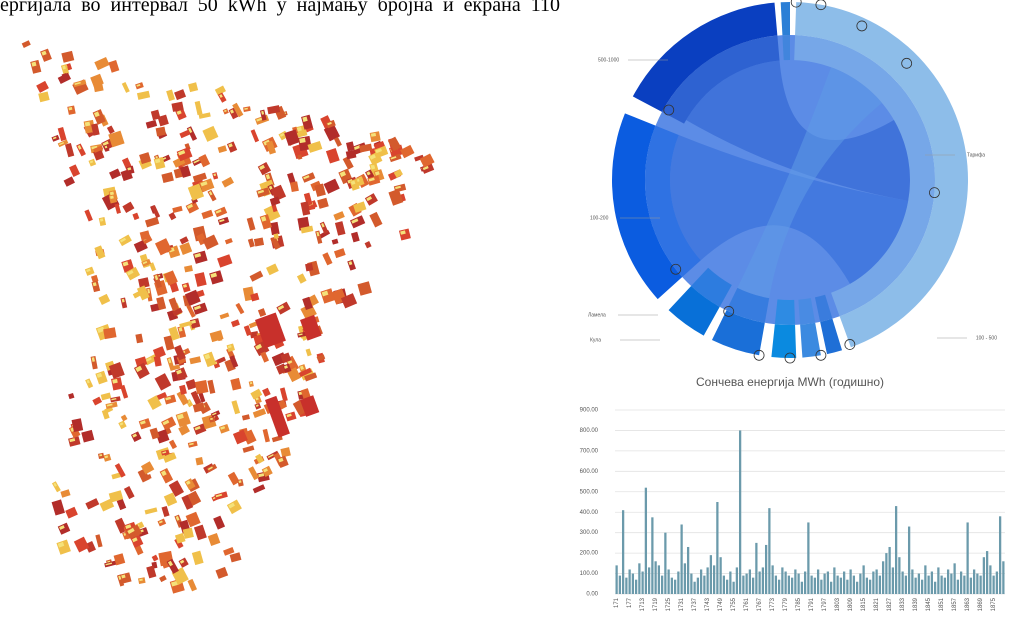 The width and height of the screenshot is (1009, 628). Describe the element at coordinates (790, 382) in the screenshot. I see `chart-title: Сончева енергија MWh (годишно)` at that location.